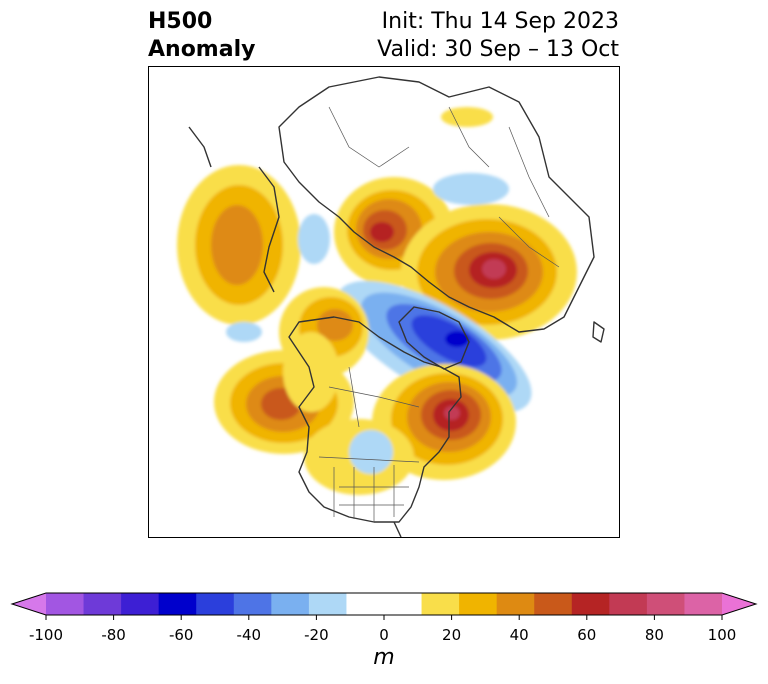 This screenshot has width=768, height=684. Describe the element at coordinates (451, 635) in the screenshot. I see `colorbar-tick-label: 20` at that location.